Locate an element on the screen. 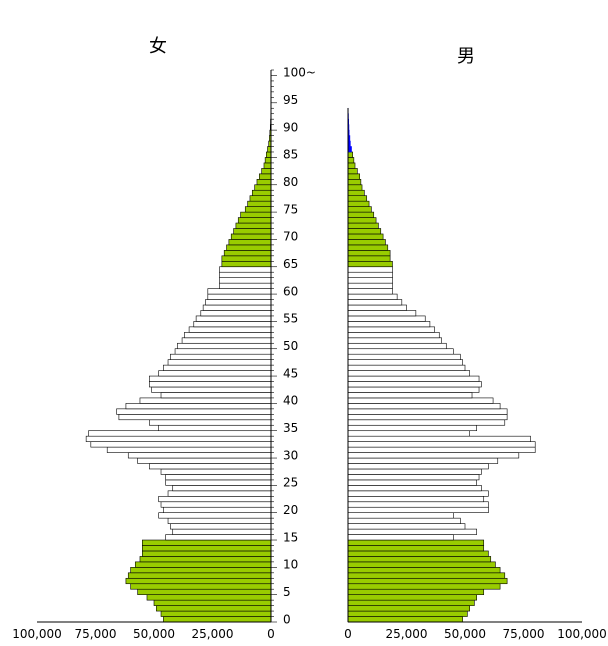  male-x-tick-label: 0 is located at coordinates (348, 634).